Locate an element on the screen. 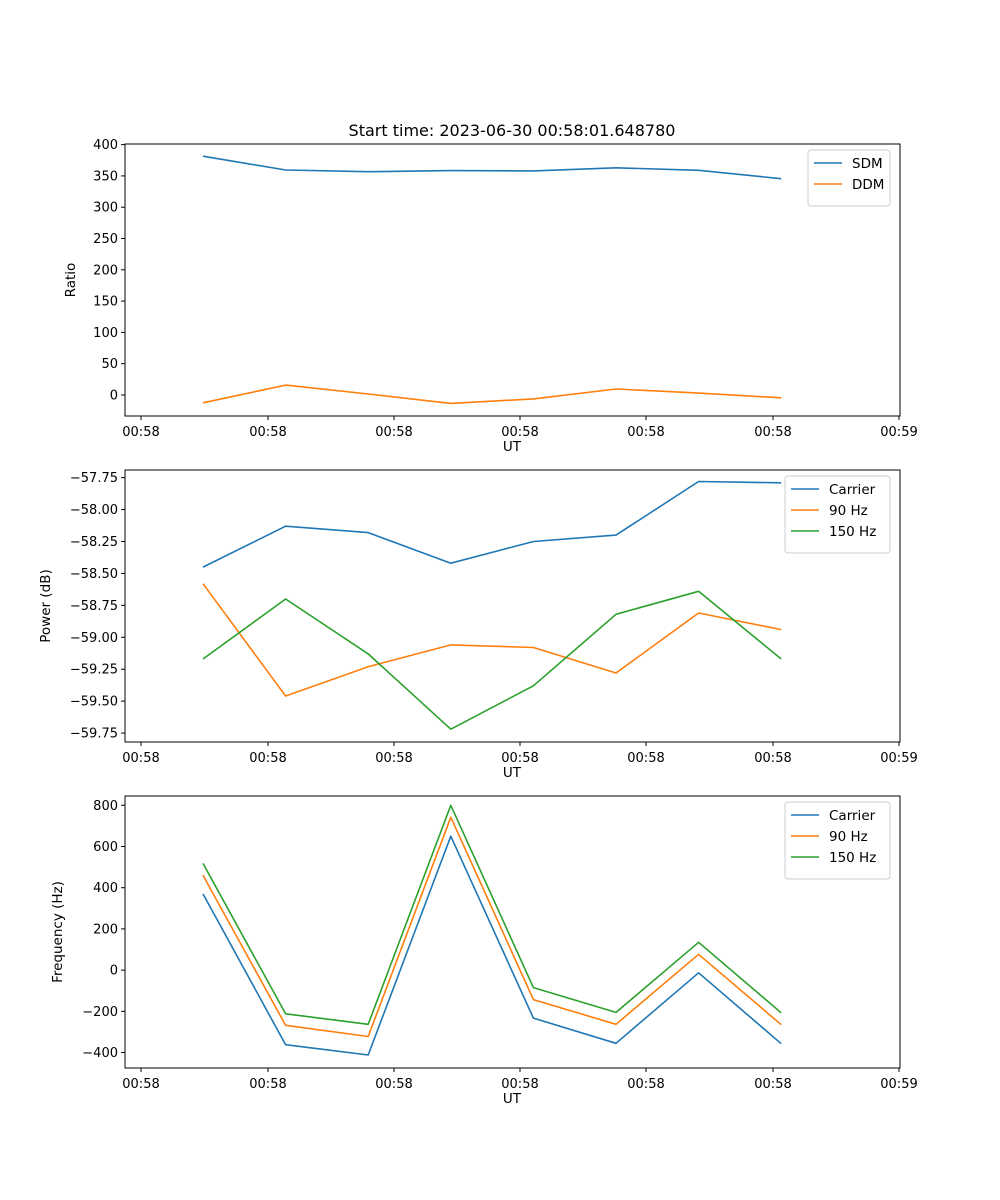 This screenshot has height=1200, width=1000. y-tick-label: 250 is located at coordinates (105, 239).